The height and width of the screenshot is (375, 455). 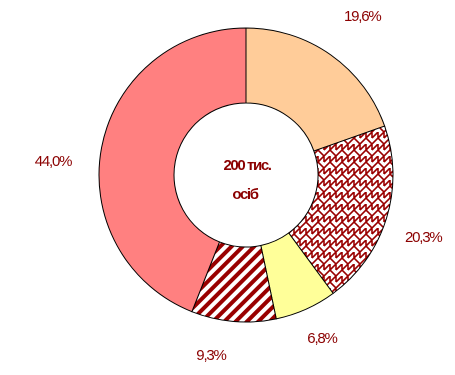 I want to click on center-label-line1: 200 тис., so click(x=247, y=165).